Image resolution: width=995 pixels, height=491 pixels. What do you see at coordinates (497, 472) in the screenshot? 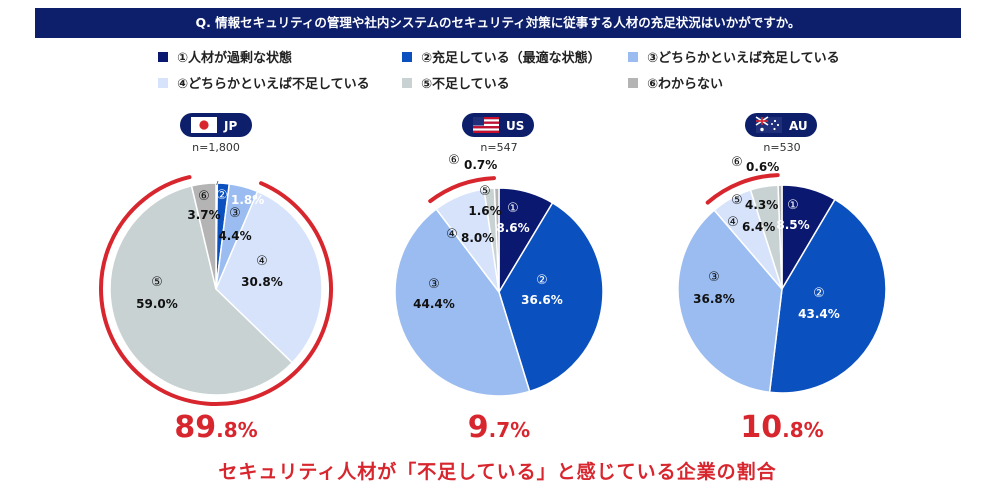
I see `footer-caption: セキュリティ人材が「不足している」と感じている企業の割合` at bounding box center [497, 472].